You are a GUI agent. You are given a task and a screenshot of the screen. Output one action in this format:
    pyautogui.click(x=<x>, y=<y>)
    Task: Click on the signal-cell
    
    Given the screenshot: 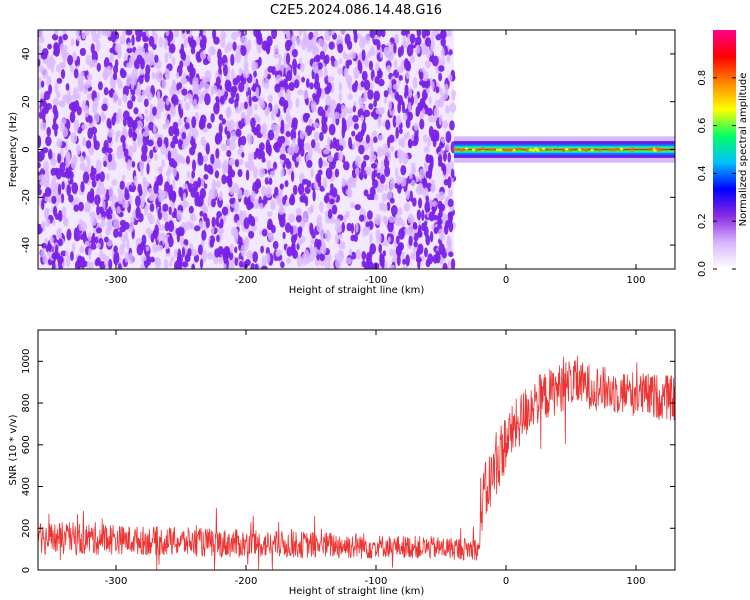 What is the action you would take?
    pyautogui.click(x=543, y=149)
    